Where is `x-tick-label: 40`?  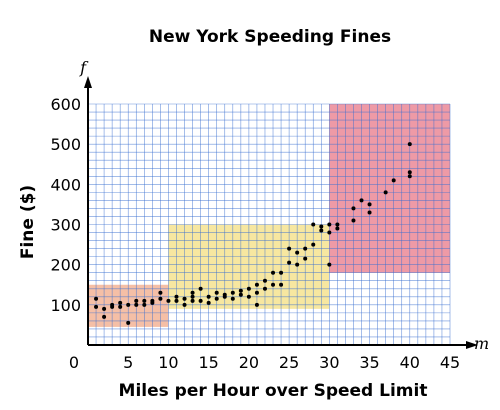
x-tick-label: 40 is located at coordinates (410, 362).